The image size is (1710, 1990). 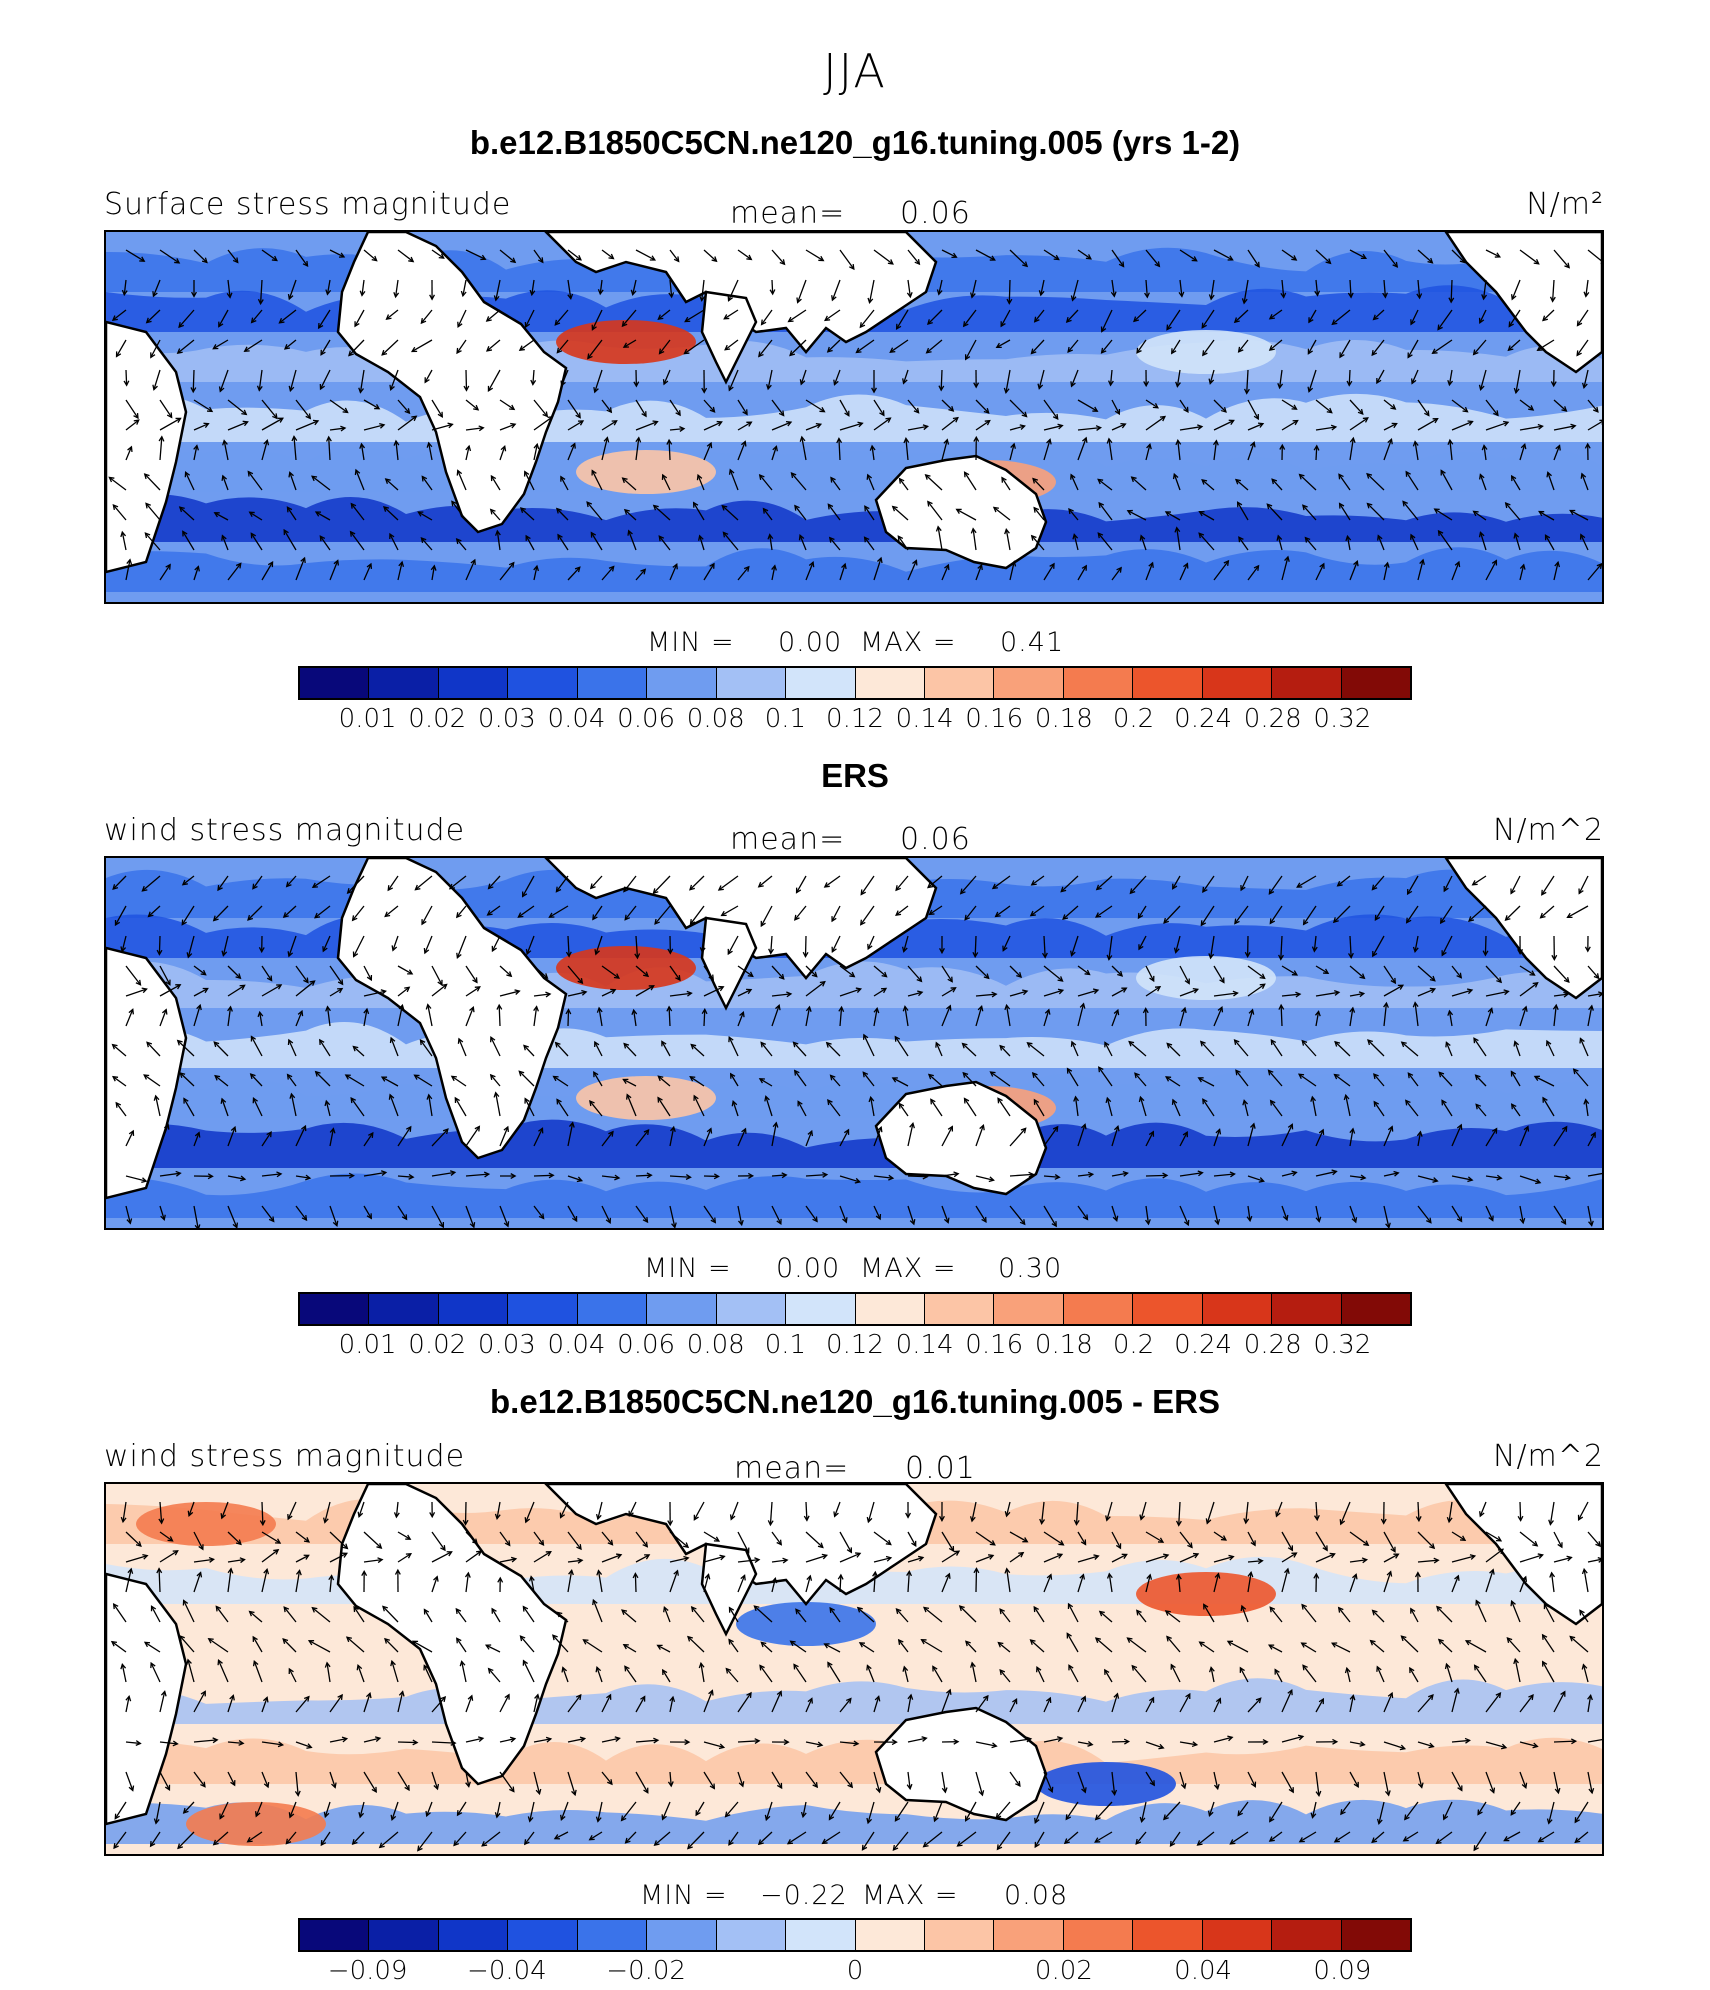 What do you see at coordinates (855, 1935) in the screenshot?
I see `panel-3-colorbar` at bounding box center [855, 1935].